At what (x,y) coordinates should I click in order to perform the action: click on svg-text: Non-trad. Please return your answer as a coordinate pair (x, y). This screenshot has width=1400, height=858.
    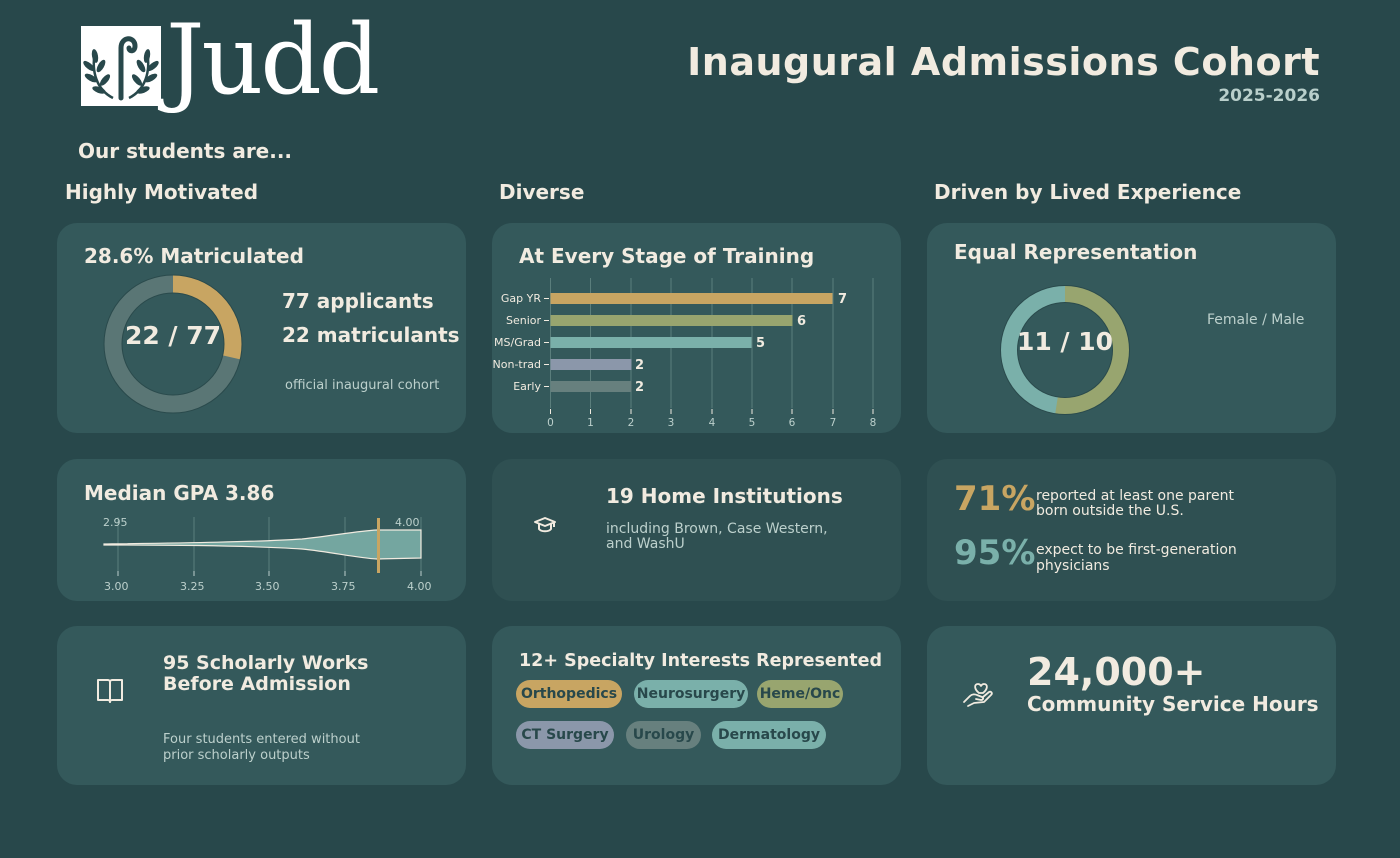
    Looking at the image, I should click on (517, 364).